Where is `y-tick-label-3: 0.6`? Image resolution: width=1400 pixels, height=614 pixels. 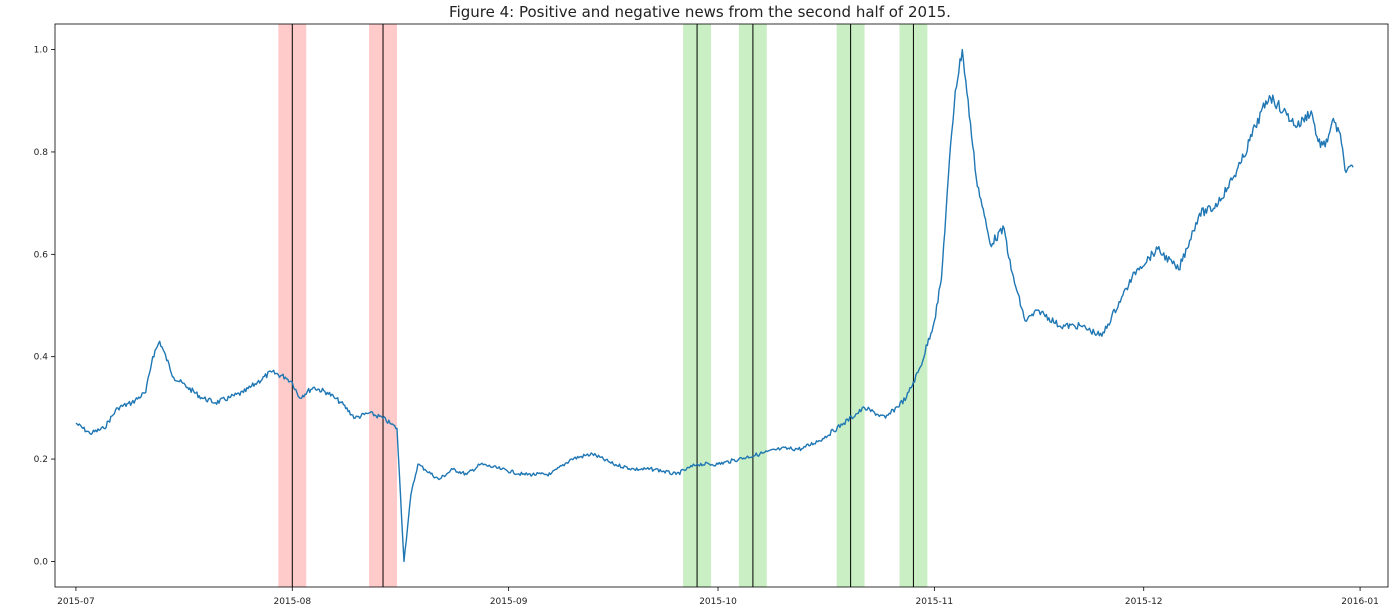
y-tick-label-3: 0.6 is located at coordinates (41, 255).